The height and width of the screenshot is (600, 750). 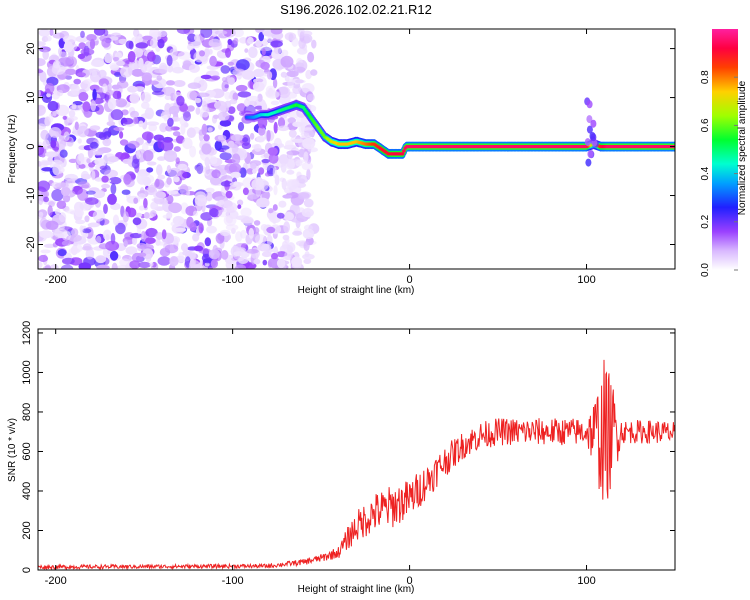 What do you see at coordinates (12, 450) in the screenshot?
I see `snr-y-label: SNR (10 * v/v)` at bounding box center [12, 450].